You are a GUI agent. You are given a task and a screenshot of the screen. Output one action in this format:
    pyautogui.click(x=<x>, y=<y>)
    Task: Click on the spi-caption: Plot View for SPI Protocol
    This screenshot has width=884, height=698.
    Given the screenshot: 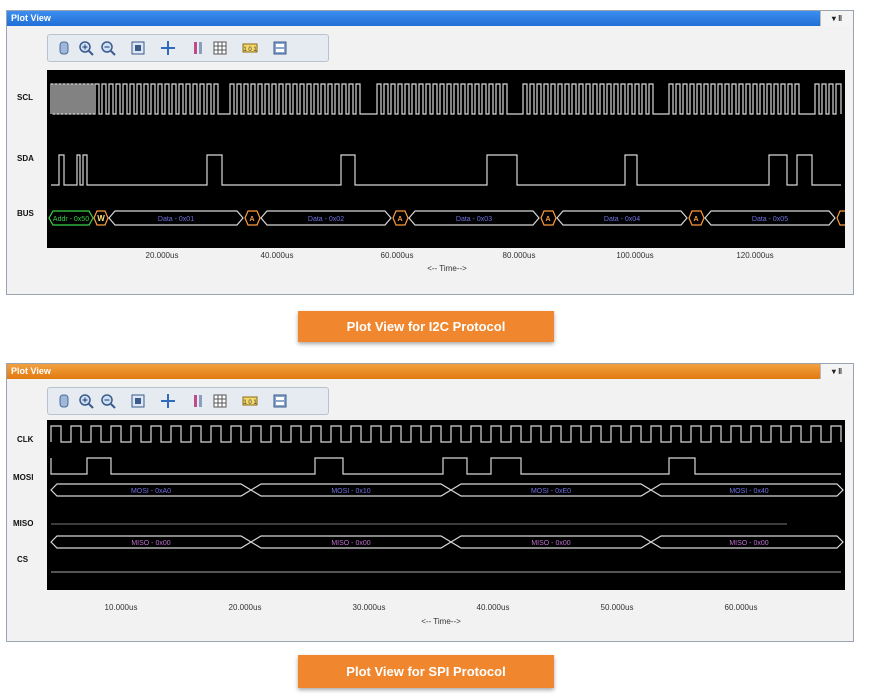 What is the action you would take?
    pyautogui.click(x=426, y=671)
    